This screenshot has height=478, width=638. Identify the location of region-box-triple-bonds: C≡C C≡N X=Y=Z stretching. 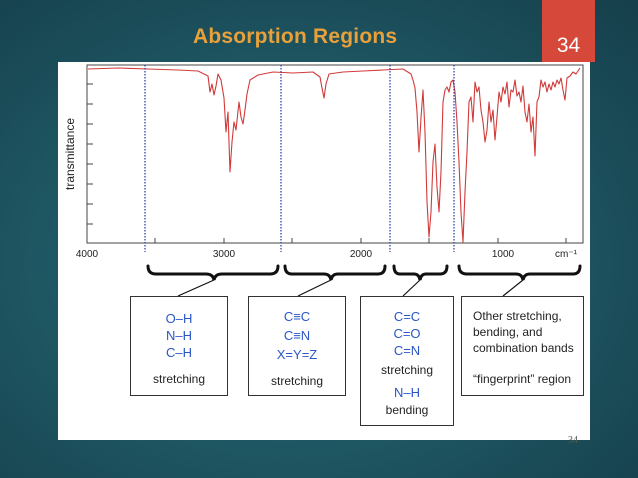
(297, 346).